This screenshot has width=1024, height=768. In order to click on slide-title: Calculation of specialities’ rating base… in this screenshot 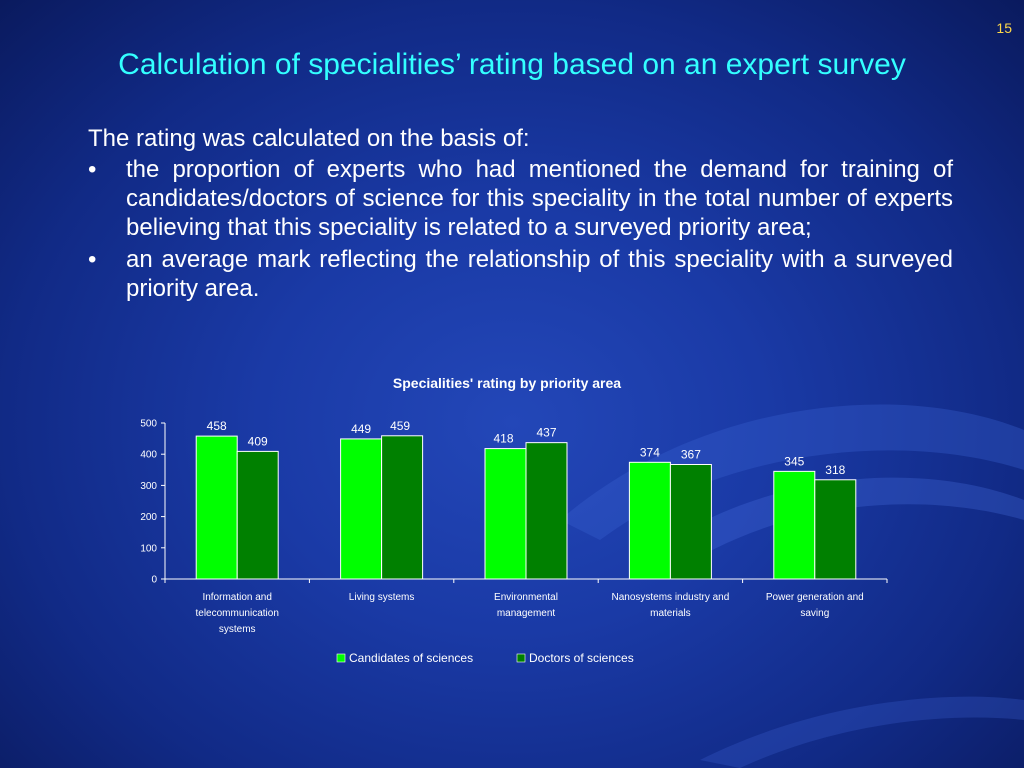, I will do `click(512, 64)`.